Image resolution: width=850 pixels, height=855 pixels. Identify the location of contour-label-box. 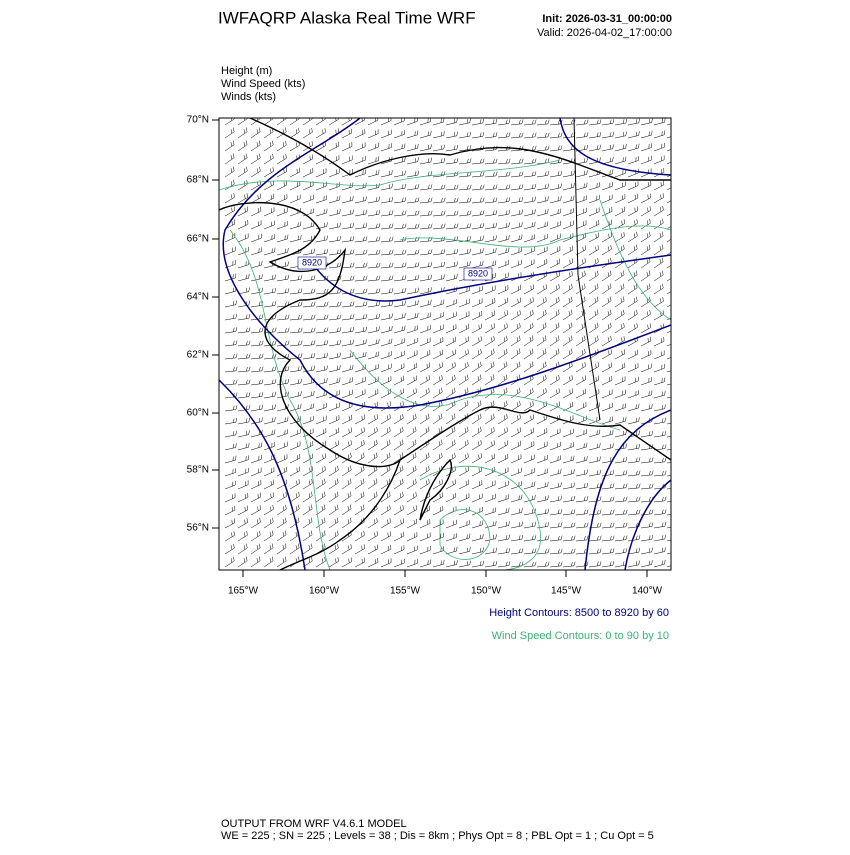
(312, 263).